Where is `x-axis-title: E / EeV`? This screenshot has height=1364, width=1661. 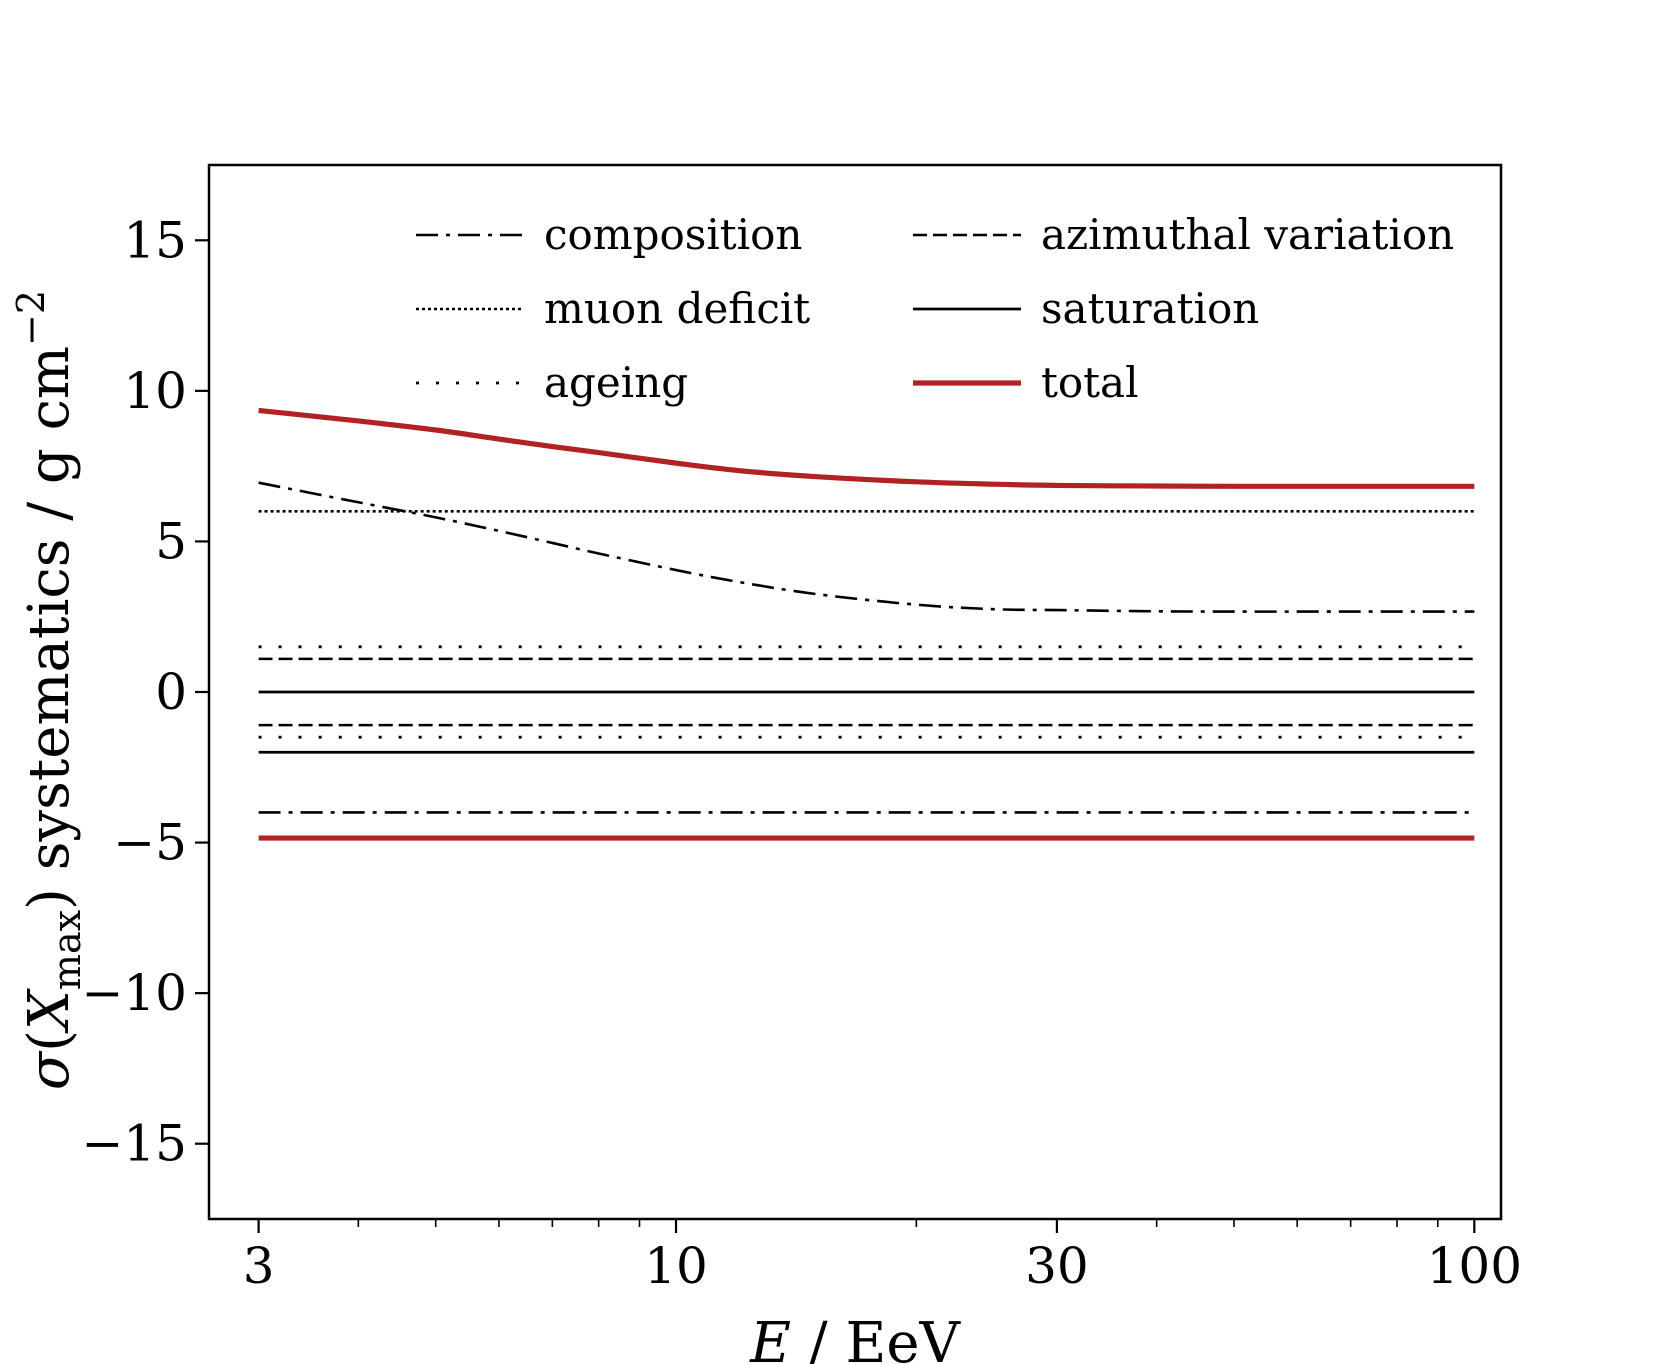
x-axis-title: E / EeV is located at coordinates (855, 1337).